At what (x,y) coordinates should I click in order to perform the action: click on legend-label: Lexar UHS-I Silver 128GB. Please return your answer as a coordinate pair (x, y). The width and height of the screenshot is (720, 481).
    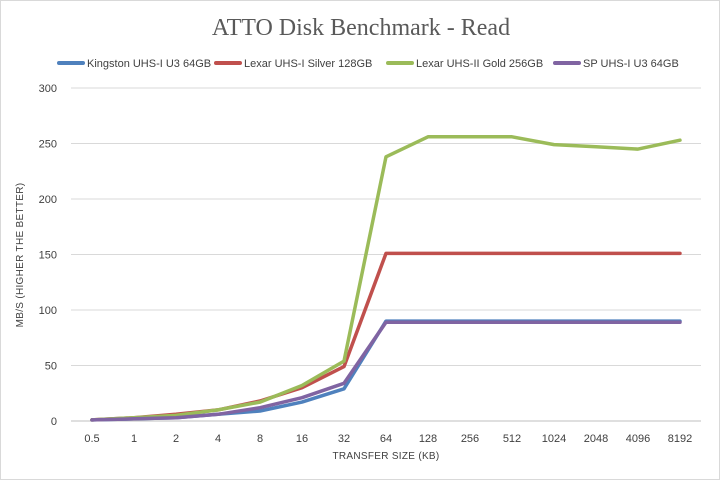
    Looking at the image, I should click on (308, 64).